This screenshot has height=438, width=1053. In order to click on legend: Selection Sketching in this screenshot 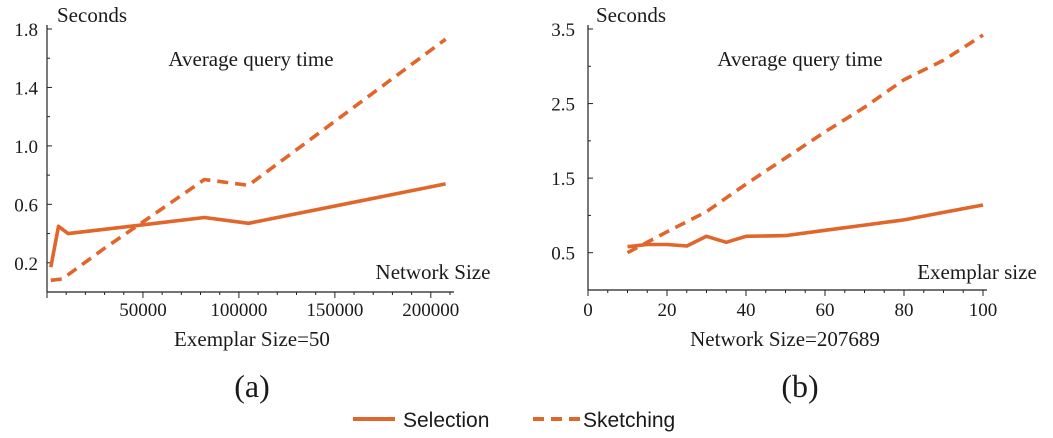, I will do `click(514, 420)`.